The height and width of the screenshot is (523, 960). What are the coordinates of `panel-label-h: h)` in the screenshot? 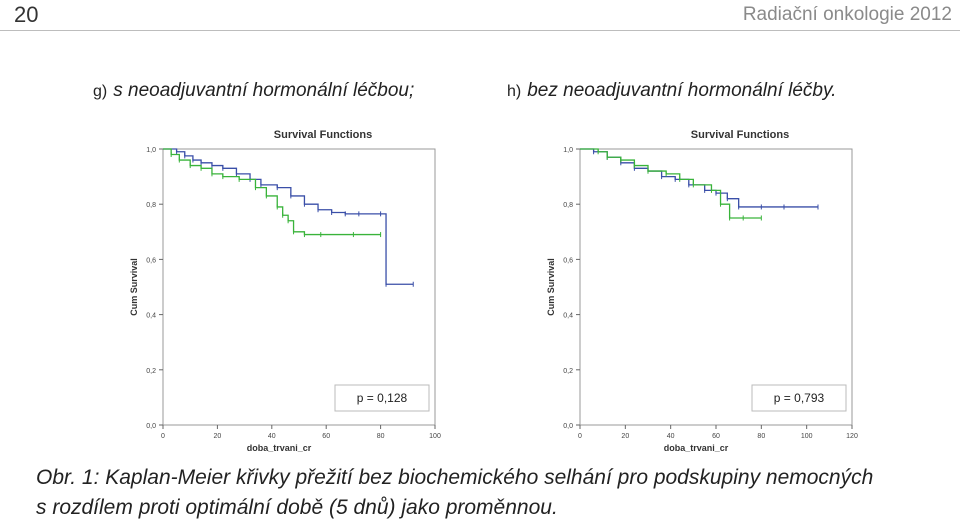 It's located at (514, 91).